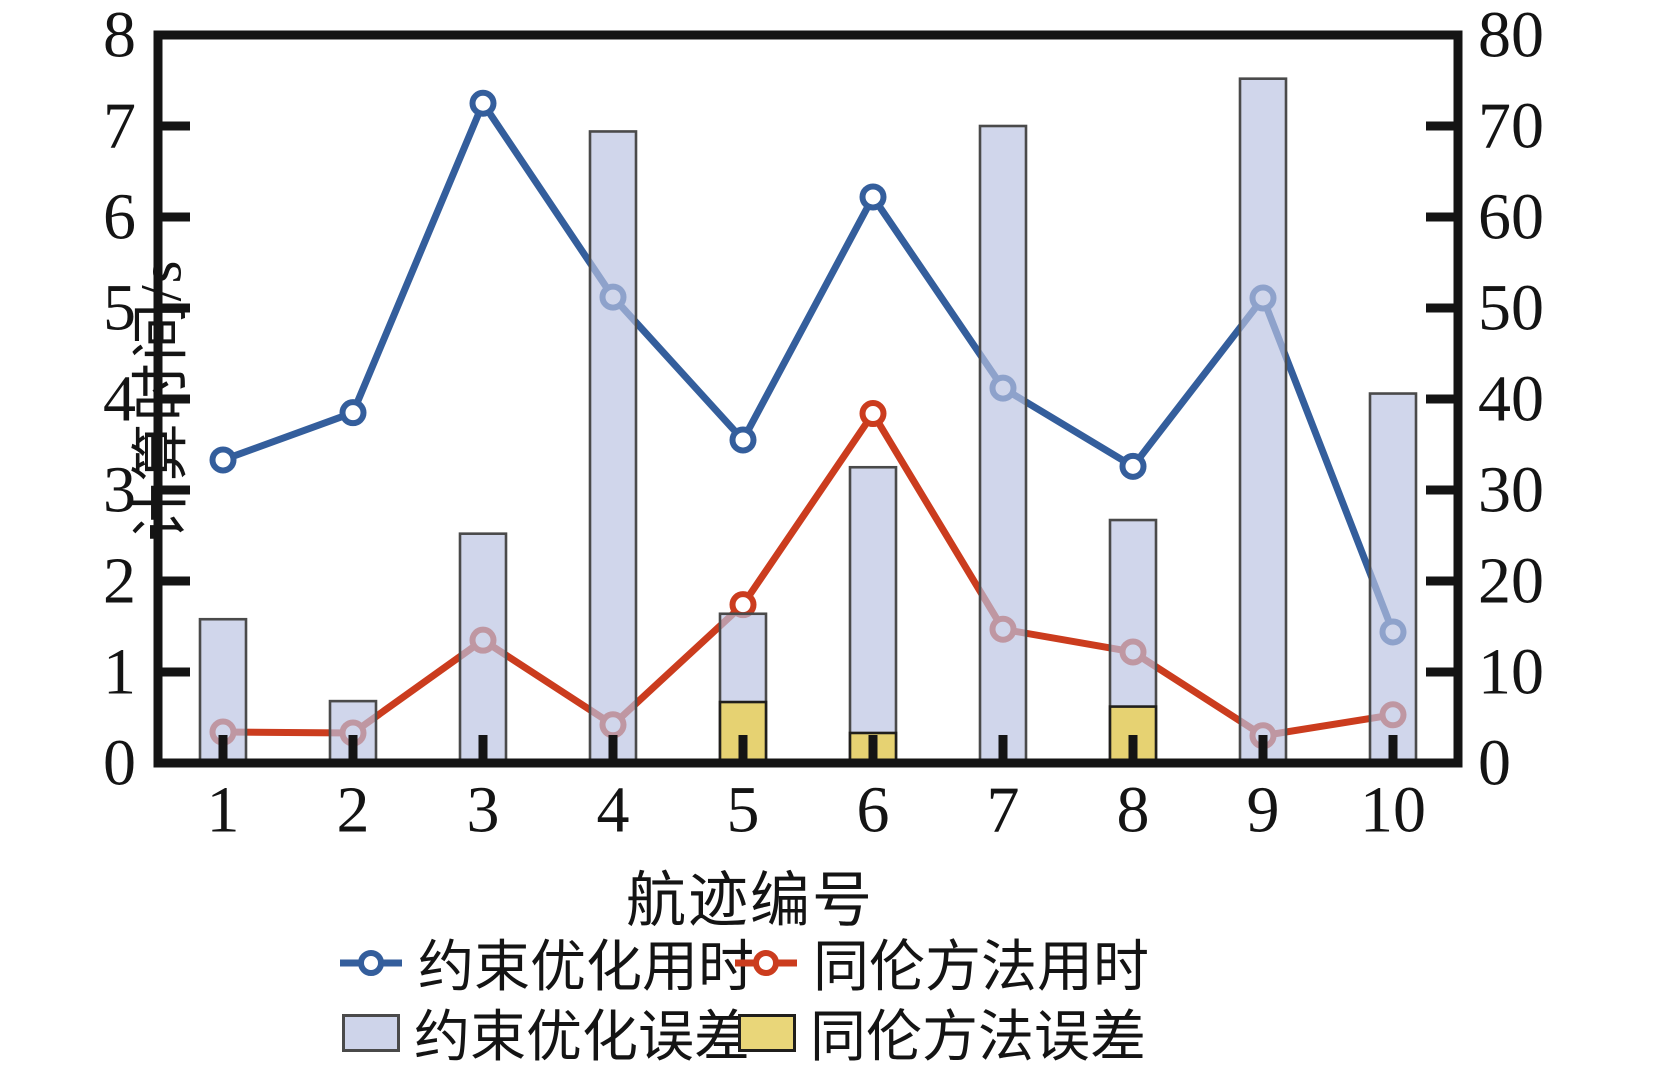 The width and height of the screenshot is (1654, 1070). Describe the element at coordinates (1494, 763) in the screenshot. I see `right-tick-label: 0` at that location.